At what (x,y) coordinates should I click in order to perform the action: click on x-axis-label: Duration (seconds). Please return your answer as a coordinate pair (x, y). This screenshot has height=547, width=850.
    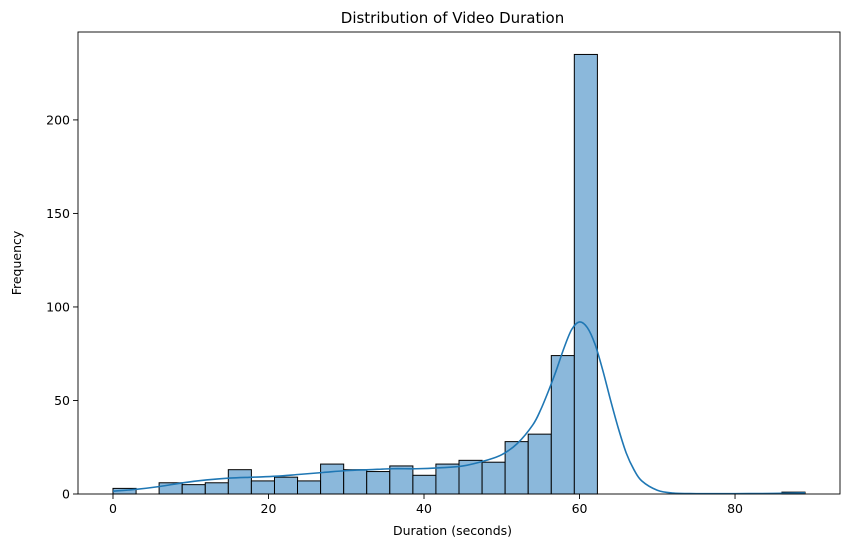
    Looking at the image, I should click on (452, 530).